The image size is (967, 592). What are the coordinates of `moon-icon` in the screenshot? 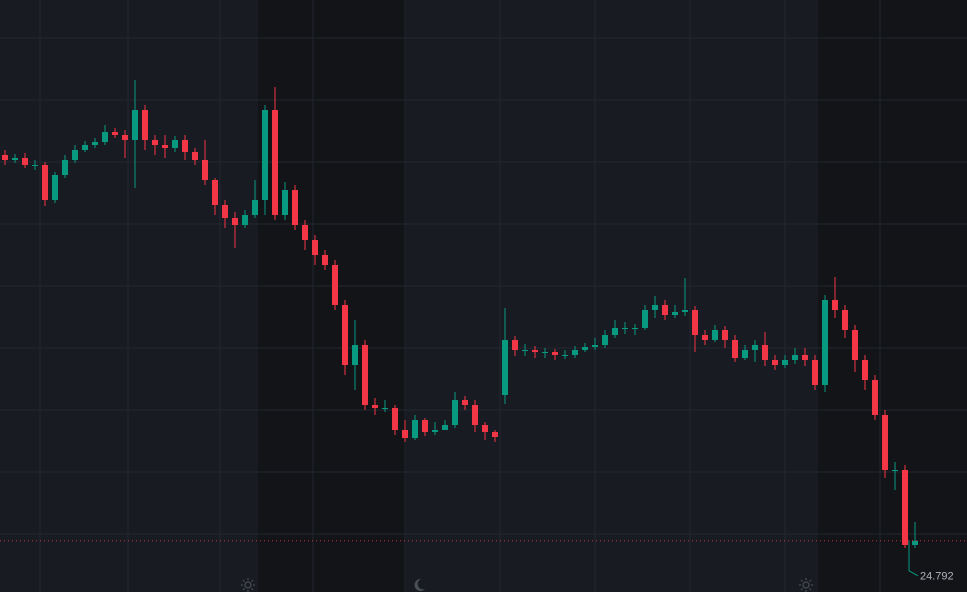 It's located at (419, 584).